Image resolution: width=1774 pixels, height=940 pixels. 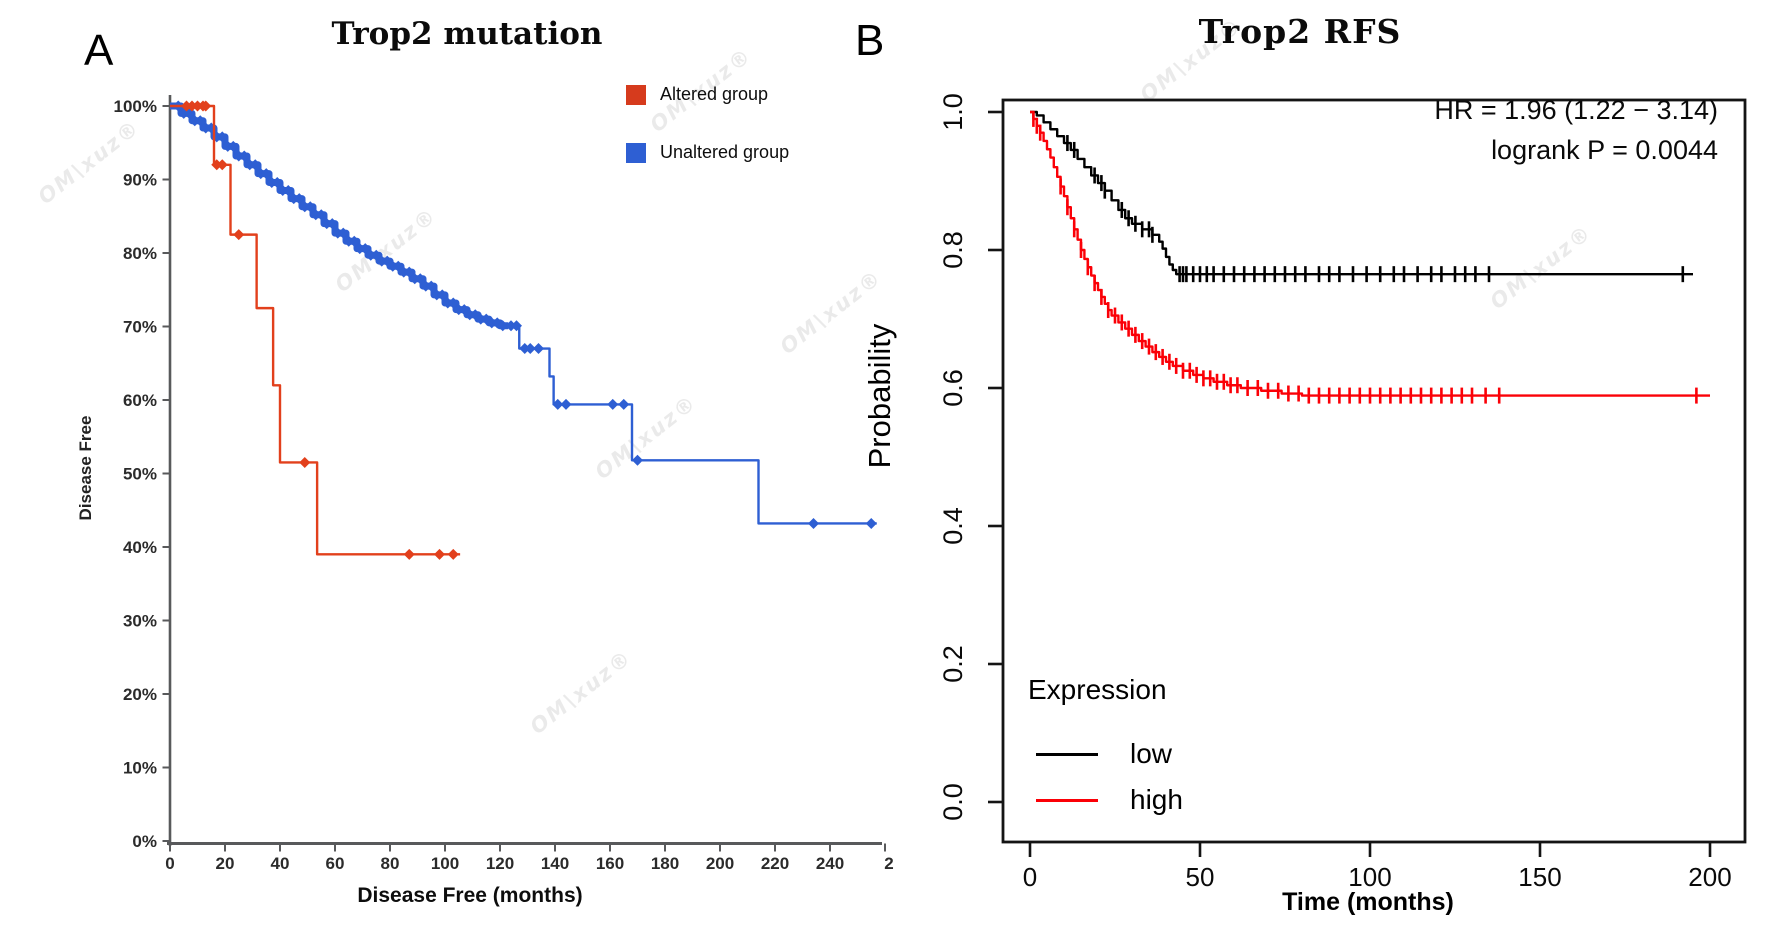 I want to click on panel-a-y-axis-label: Disease Free, so click(x=85, y=468).